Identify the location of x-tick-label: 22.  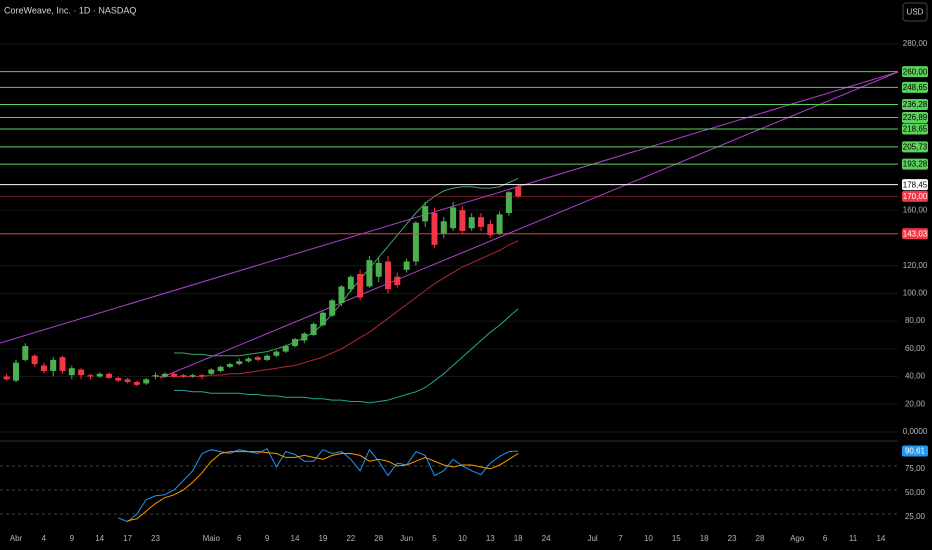
(350, 538).